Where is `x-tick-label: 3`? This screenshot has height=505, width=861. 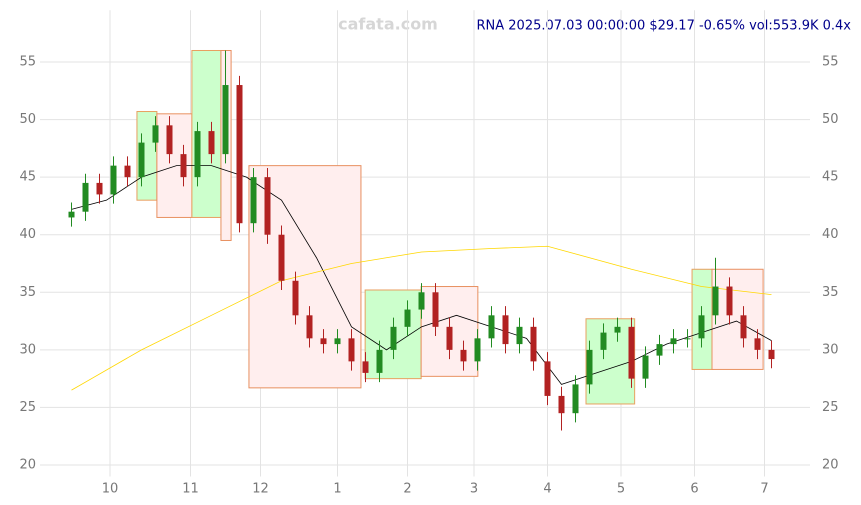 x-tick-label: 3 is located at coordinates (474, 489).